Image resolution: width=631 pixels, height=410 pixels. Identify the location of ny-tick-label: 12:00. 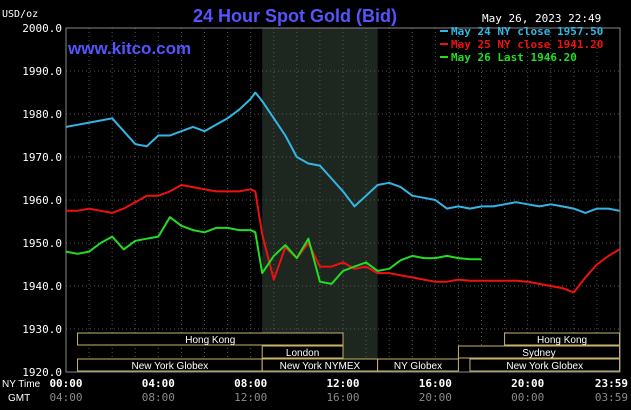
(342, 383).